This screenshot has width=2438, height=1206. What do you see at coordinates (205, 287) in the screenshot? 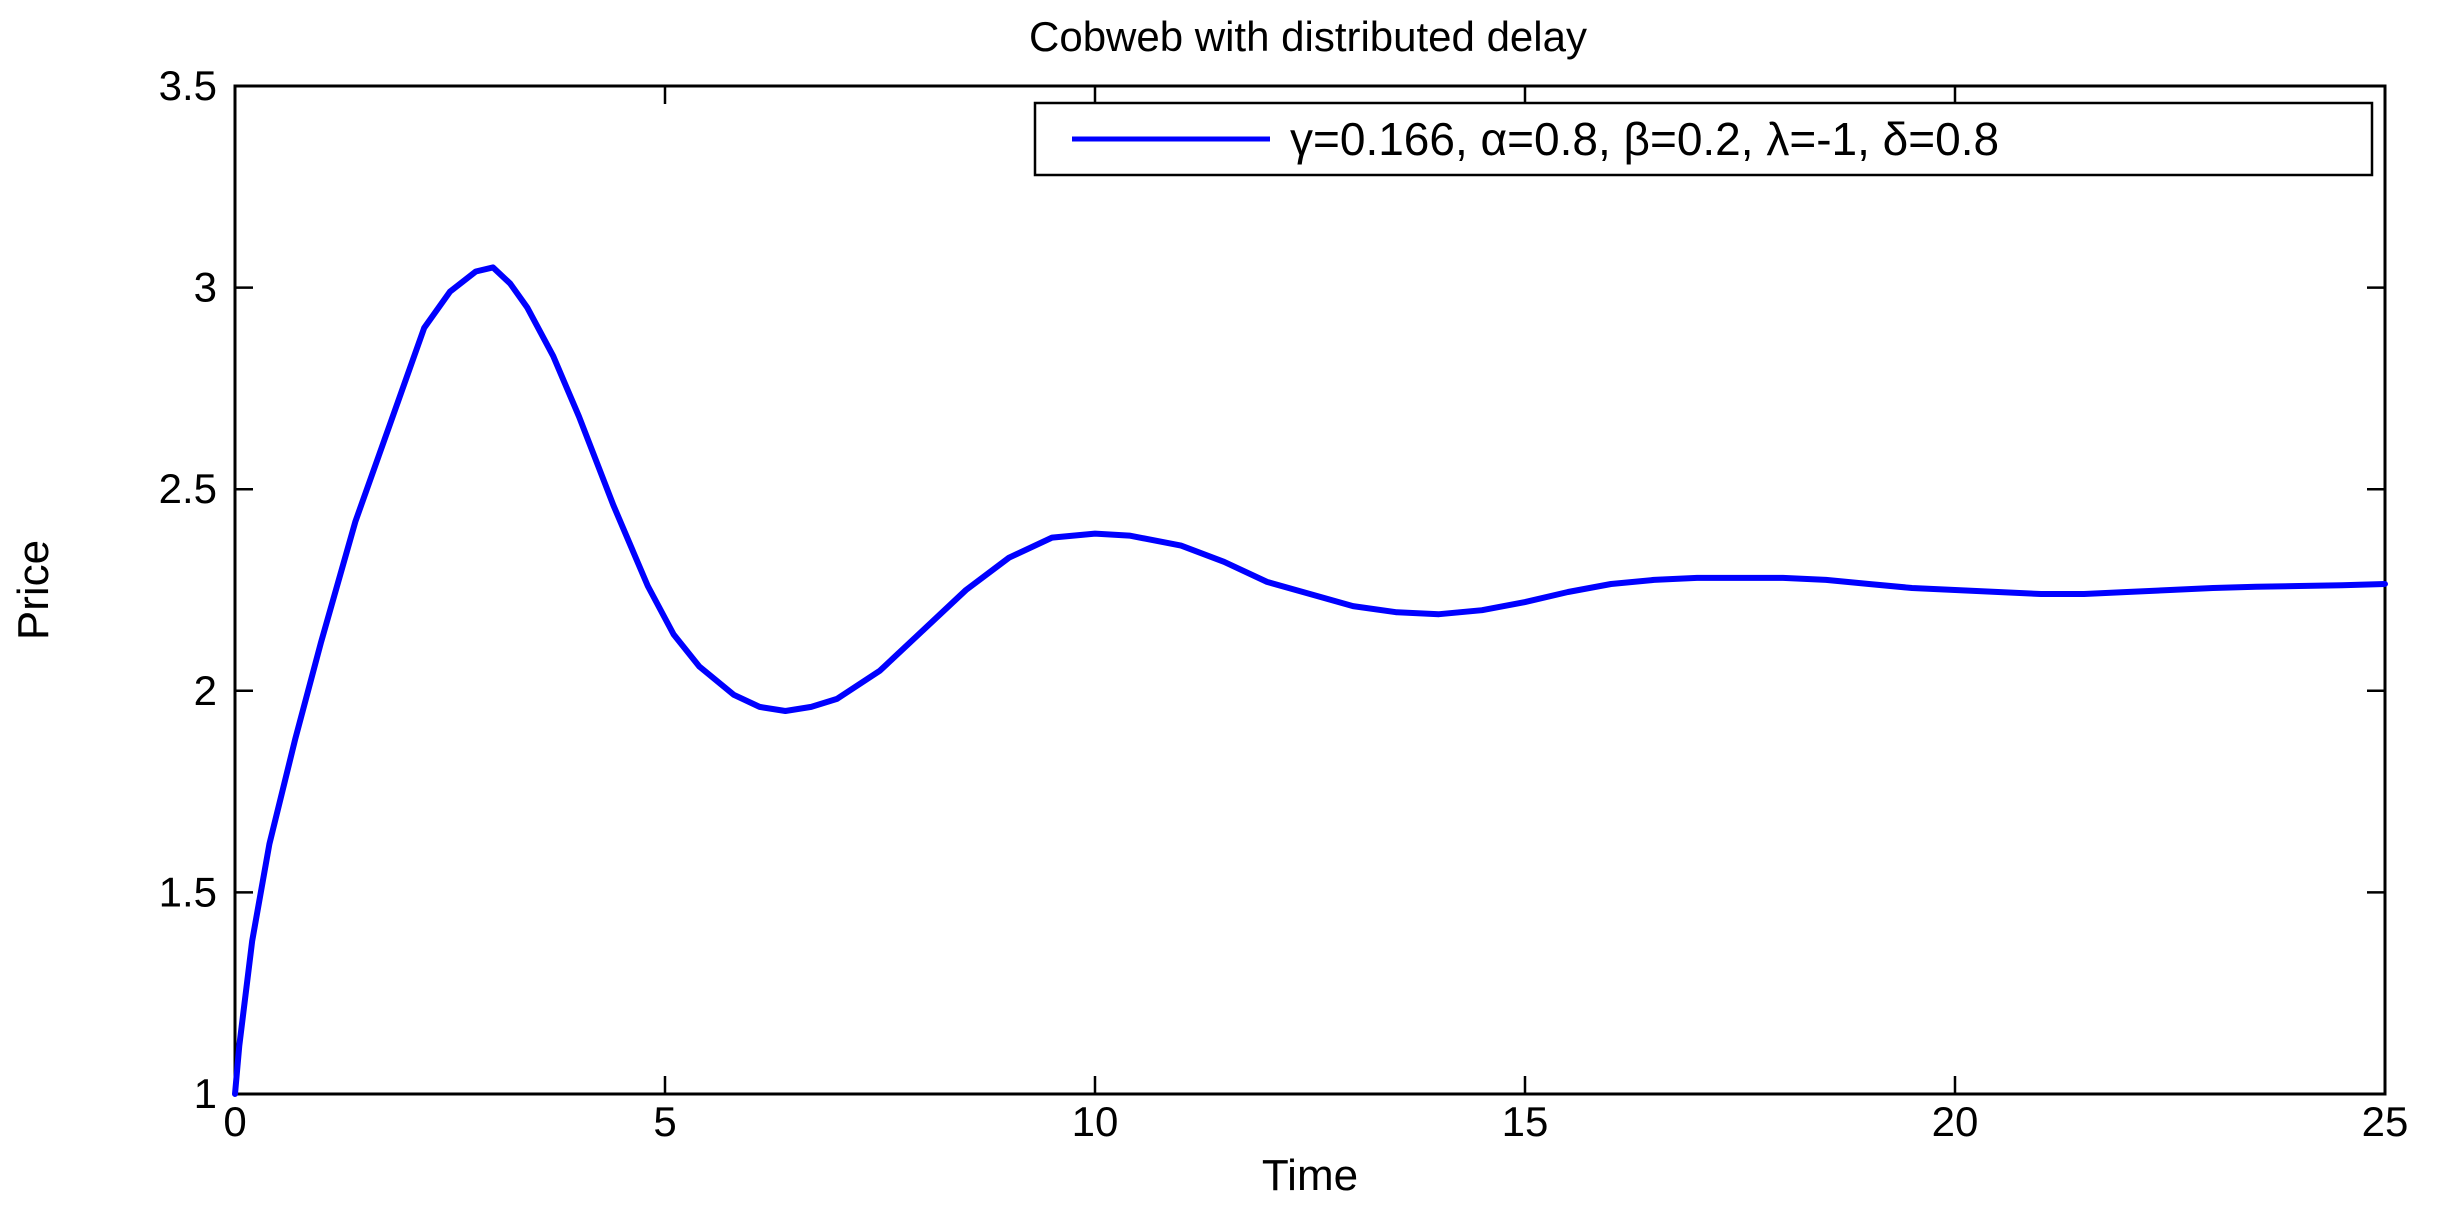
I see `y-tick-label: 3` at bounding box center [205, 287].